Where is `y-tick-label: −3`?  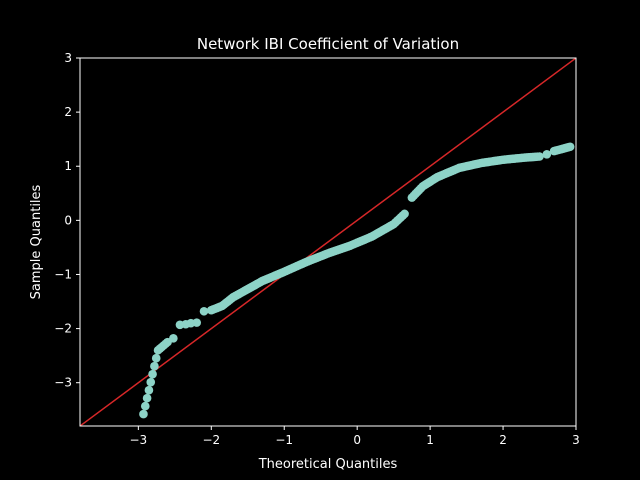
y-tick-label: −3 is located at coordinates (63, 383).